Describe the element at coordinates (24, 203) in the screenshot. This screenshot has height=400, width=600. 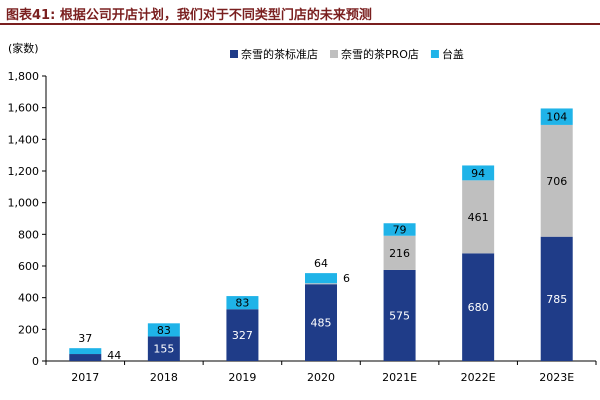
I see `y-tick-label: 1,000` at that location.